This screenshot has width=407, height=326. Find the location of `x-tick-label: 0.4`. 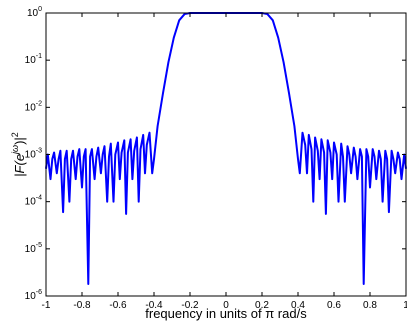

x-tick-label: 0.4 is located at coordinates (298, 305).